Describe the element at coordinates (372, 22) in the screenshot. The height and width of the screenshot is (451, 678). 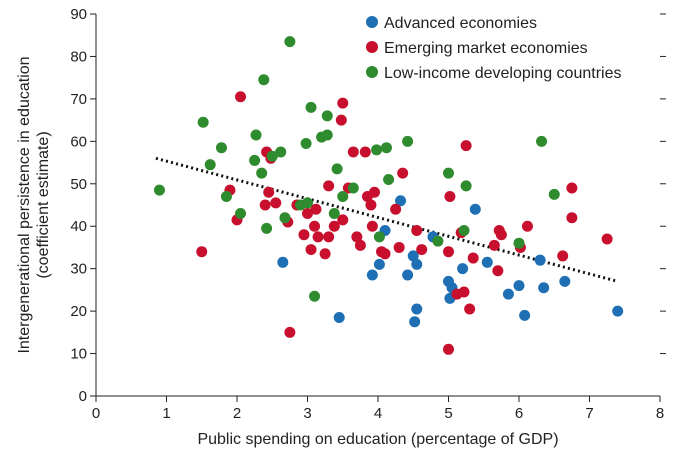
I see `legend-marker-advanced` at that location.